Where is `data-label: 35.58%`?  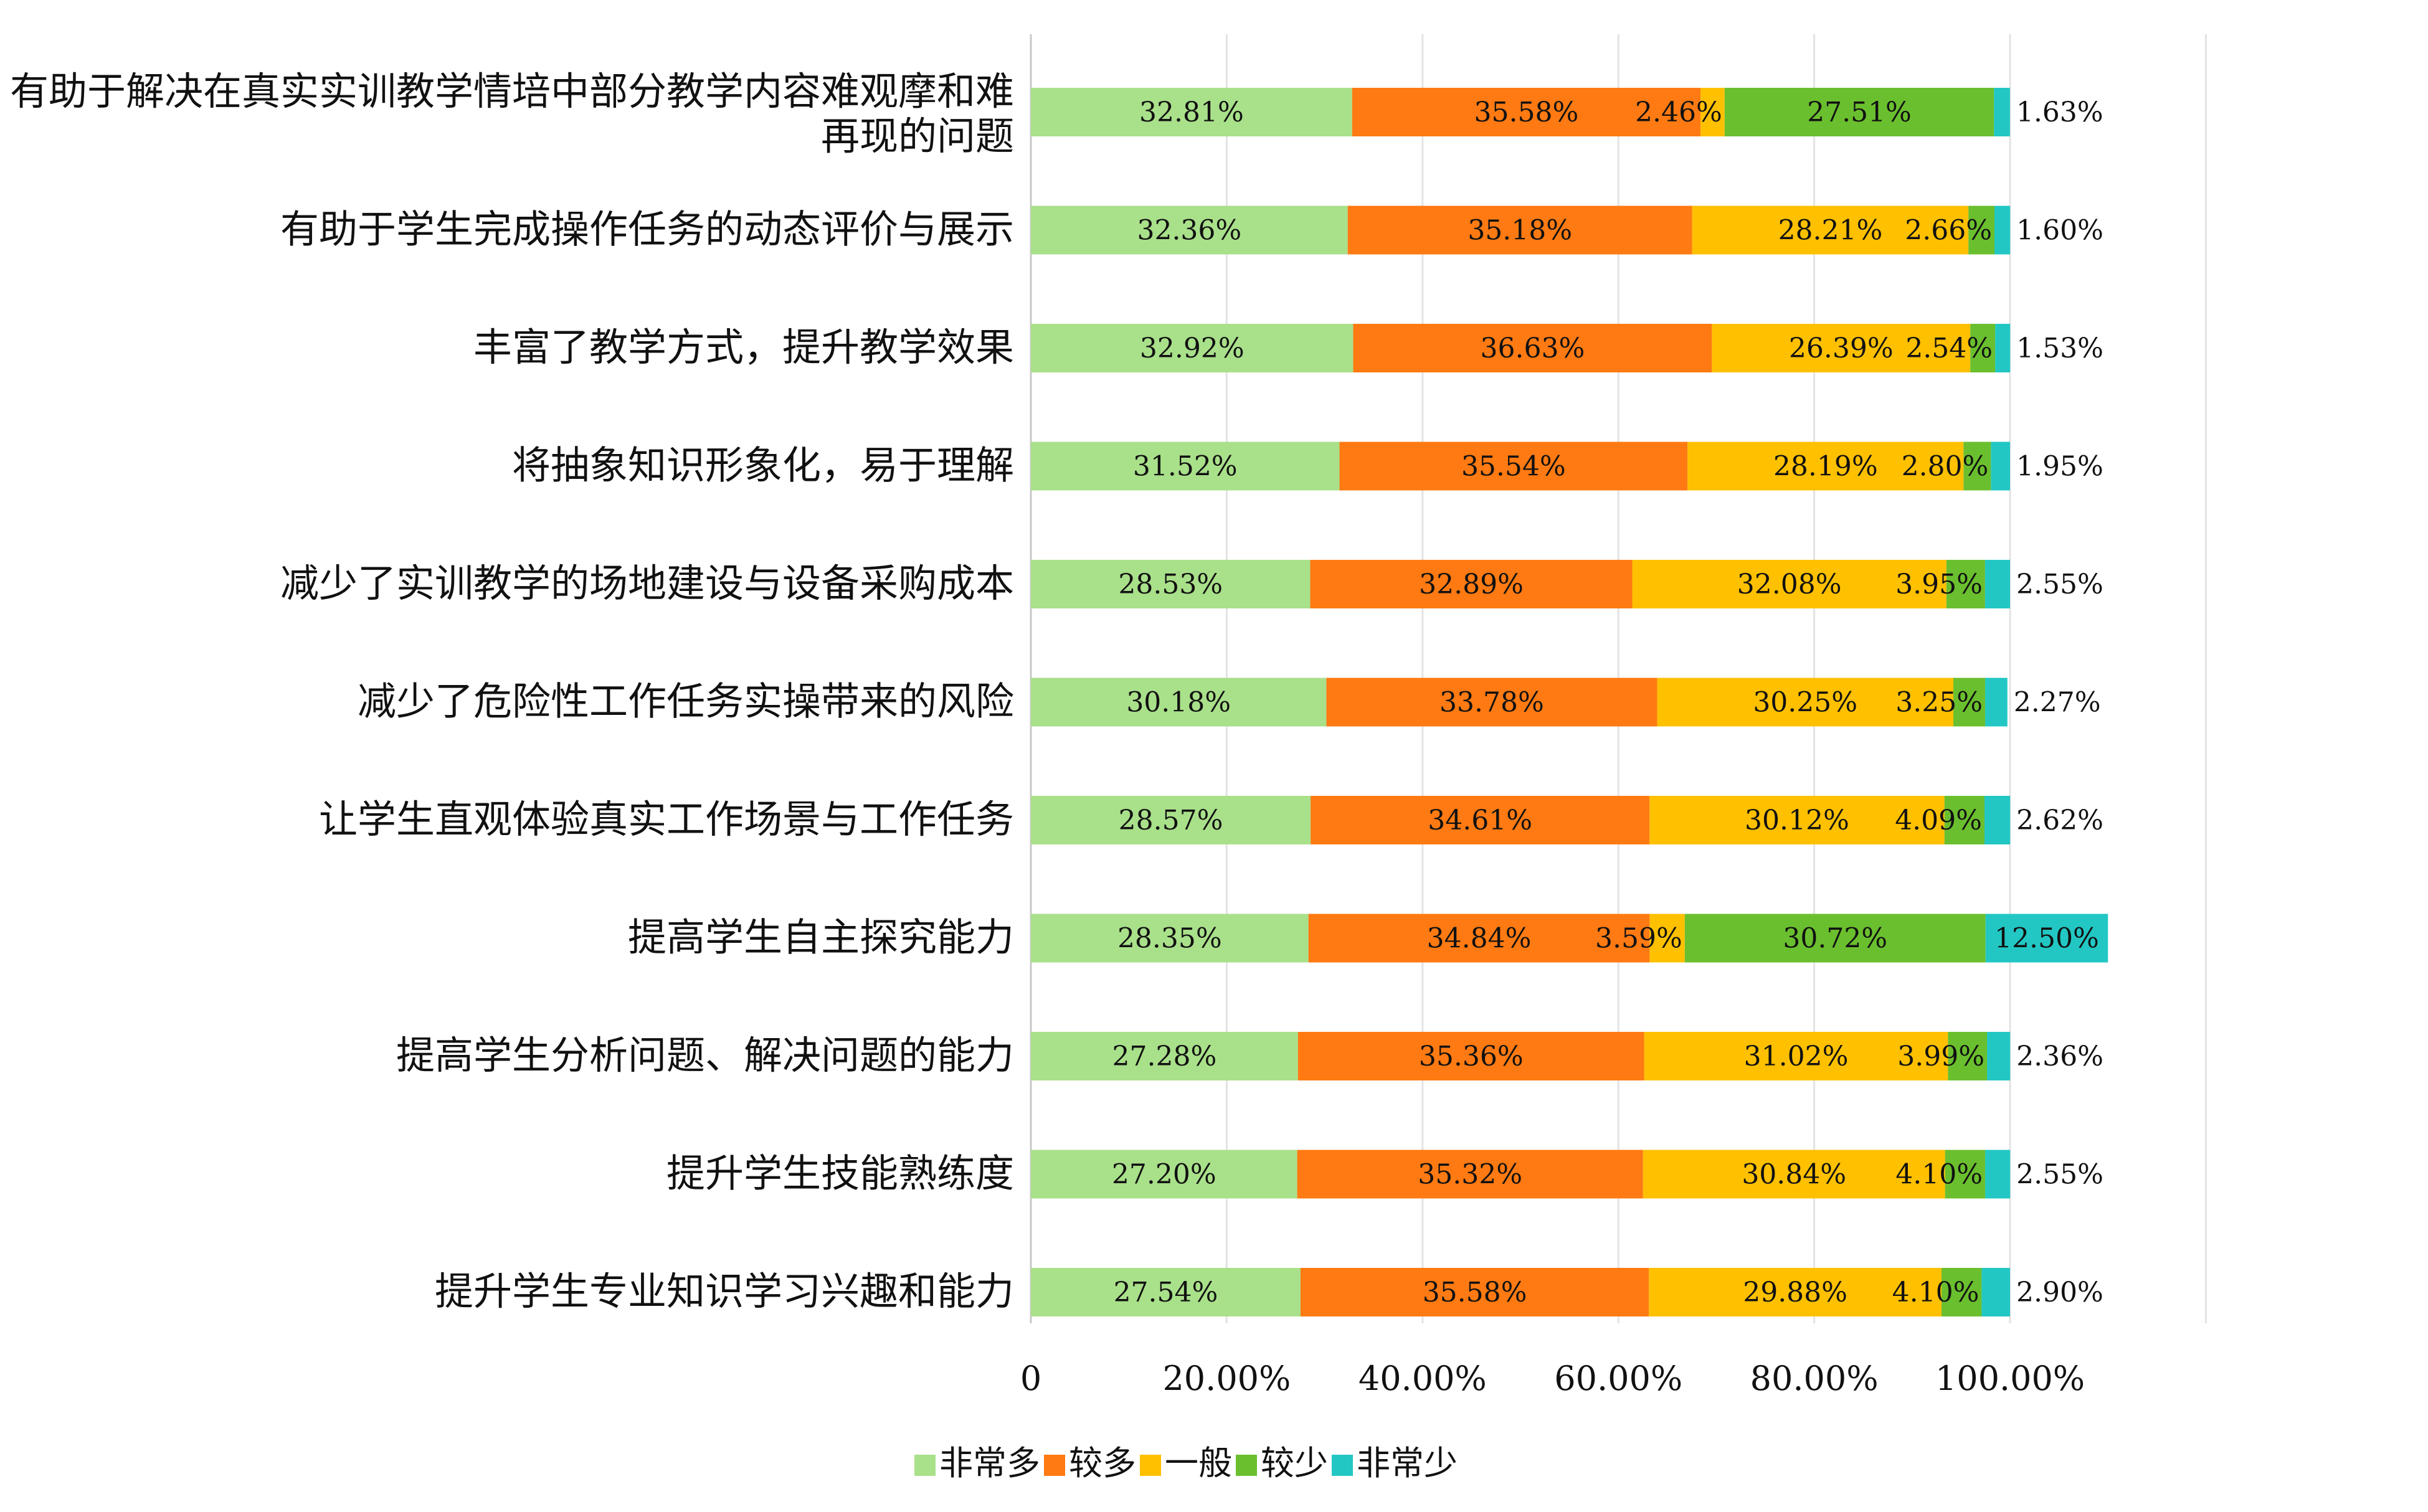 data-label: 35.58% is located at coordinates (1475, 1292).